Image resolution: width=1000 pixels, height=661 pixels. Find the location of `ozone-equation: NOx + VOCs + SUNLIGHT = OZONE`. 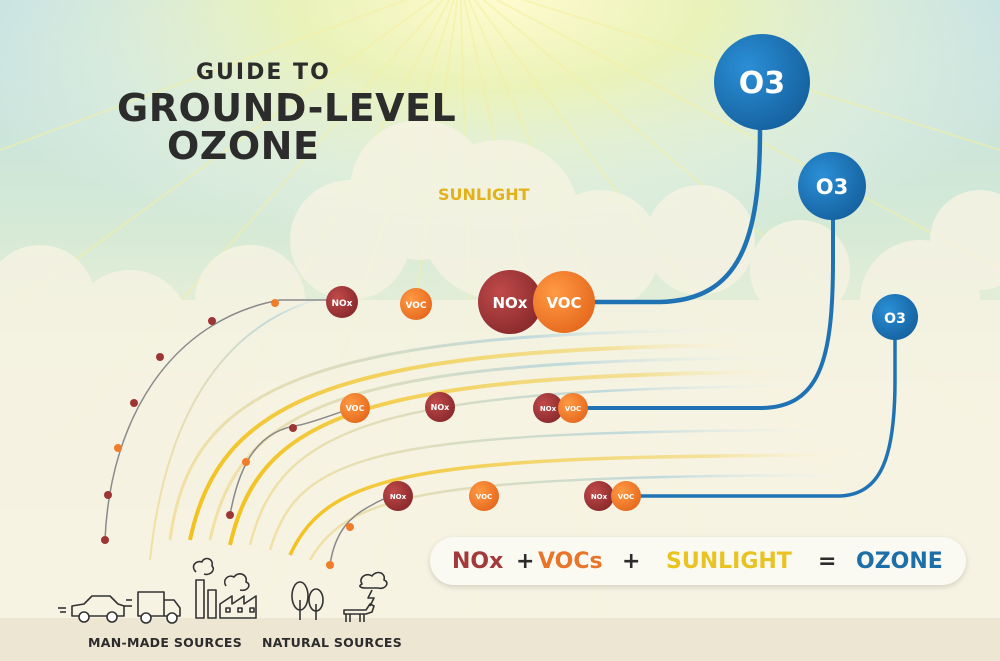

ozone-equation: NOx + VOCs + SUNLIGHT = OZONE is located at coordinates (698, 561).